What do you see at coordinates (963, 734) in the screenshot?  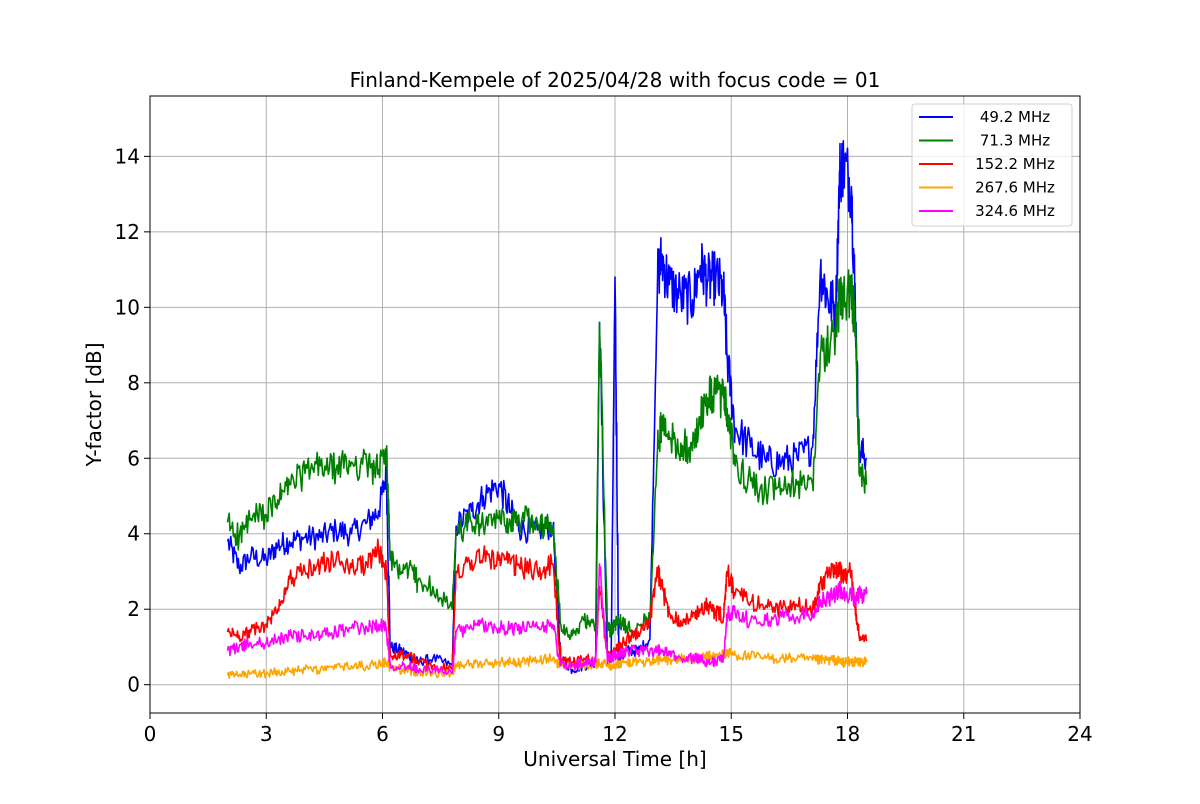 I see `x-tick-label: 21` at bounding box center [963, 734].